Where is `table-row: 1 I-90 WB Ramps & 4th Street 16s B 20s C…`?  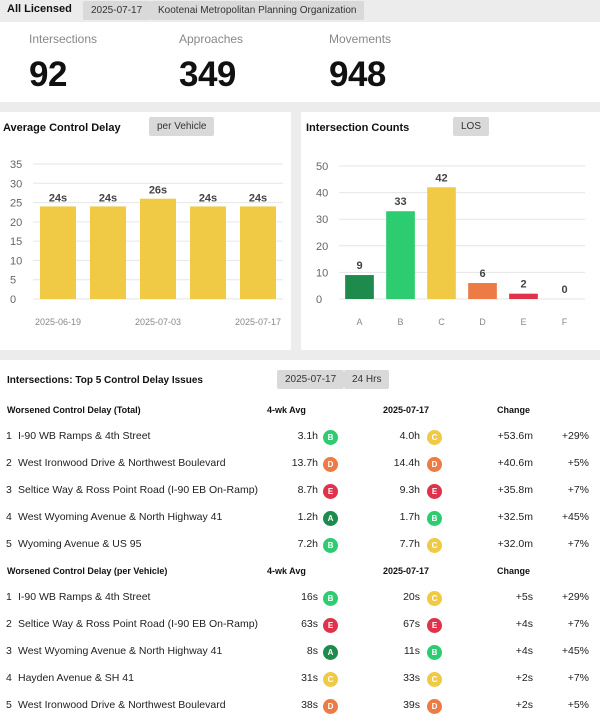
table-row: 1 I-90 WB Ramps & 4th Street 16s B 20s C… is located at coordinates (300, 598).